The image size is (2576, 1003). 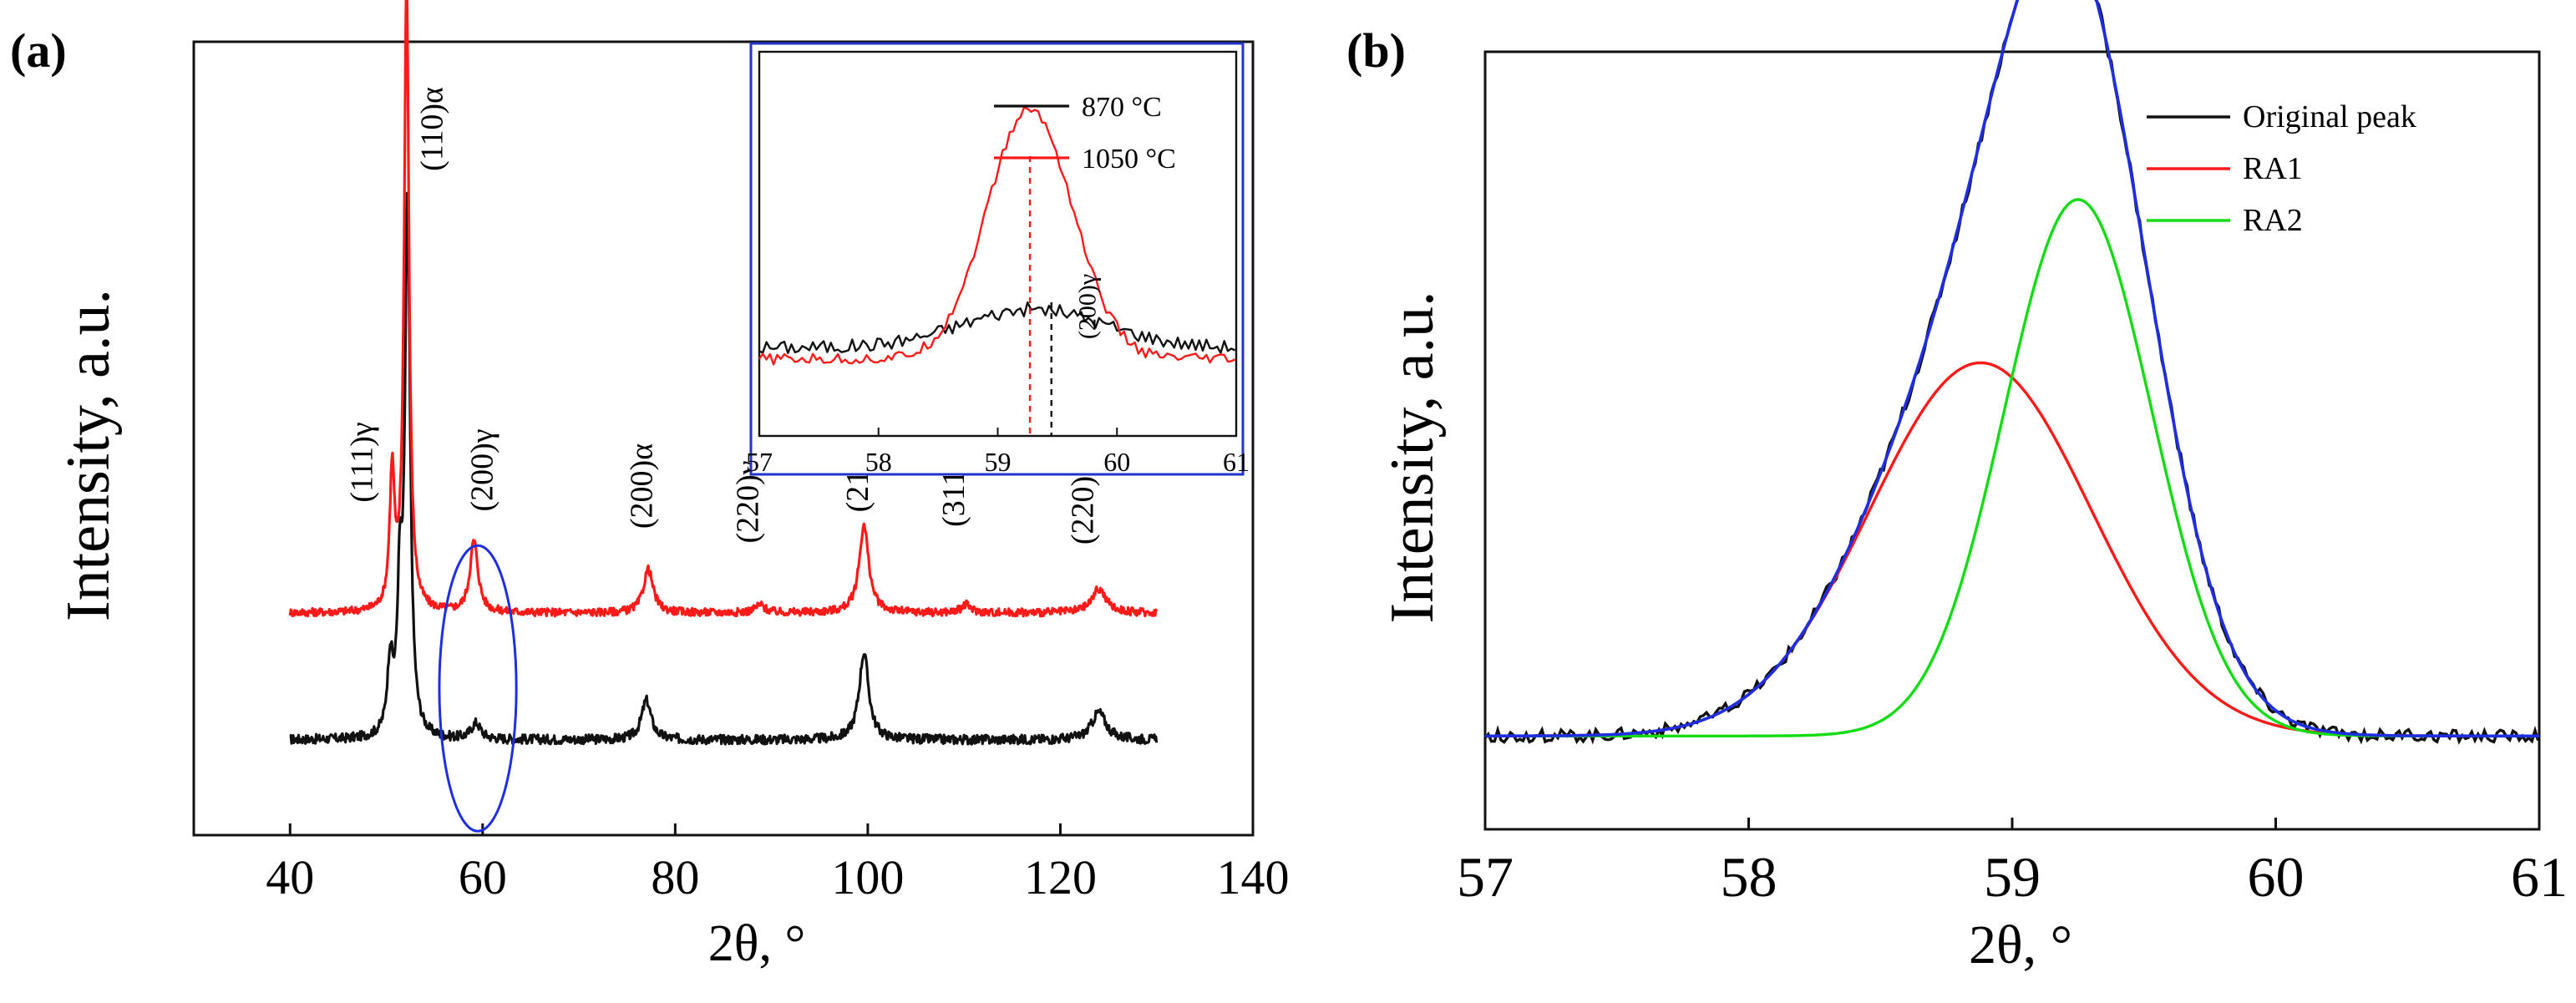 I want to click on x-tick-label: 59, so click(x=2012, y=877).